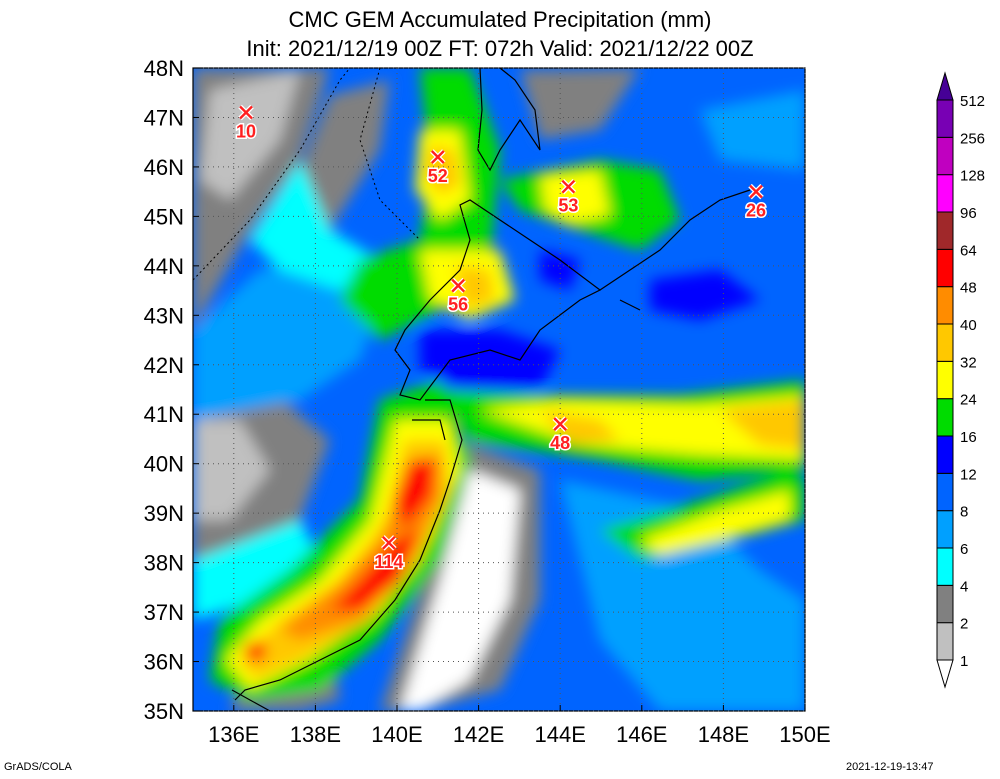 Image resolution: width=1000 pixels, height=779 pixels. Describe the element at coordinates (164, 563) in the screenshot. I see `y-tick-label: 38N` at that location.